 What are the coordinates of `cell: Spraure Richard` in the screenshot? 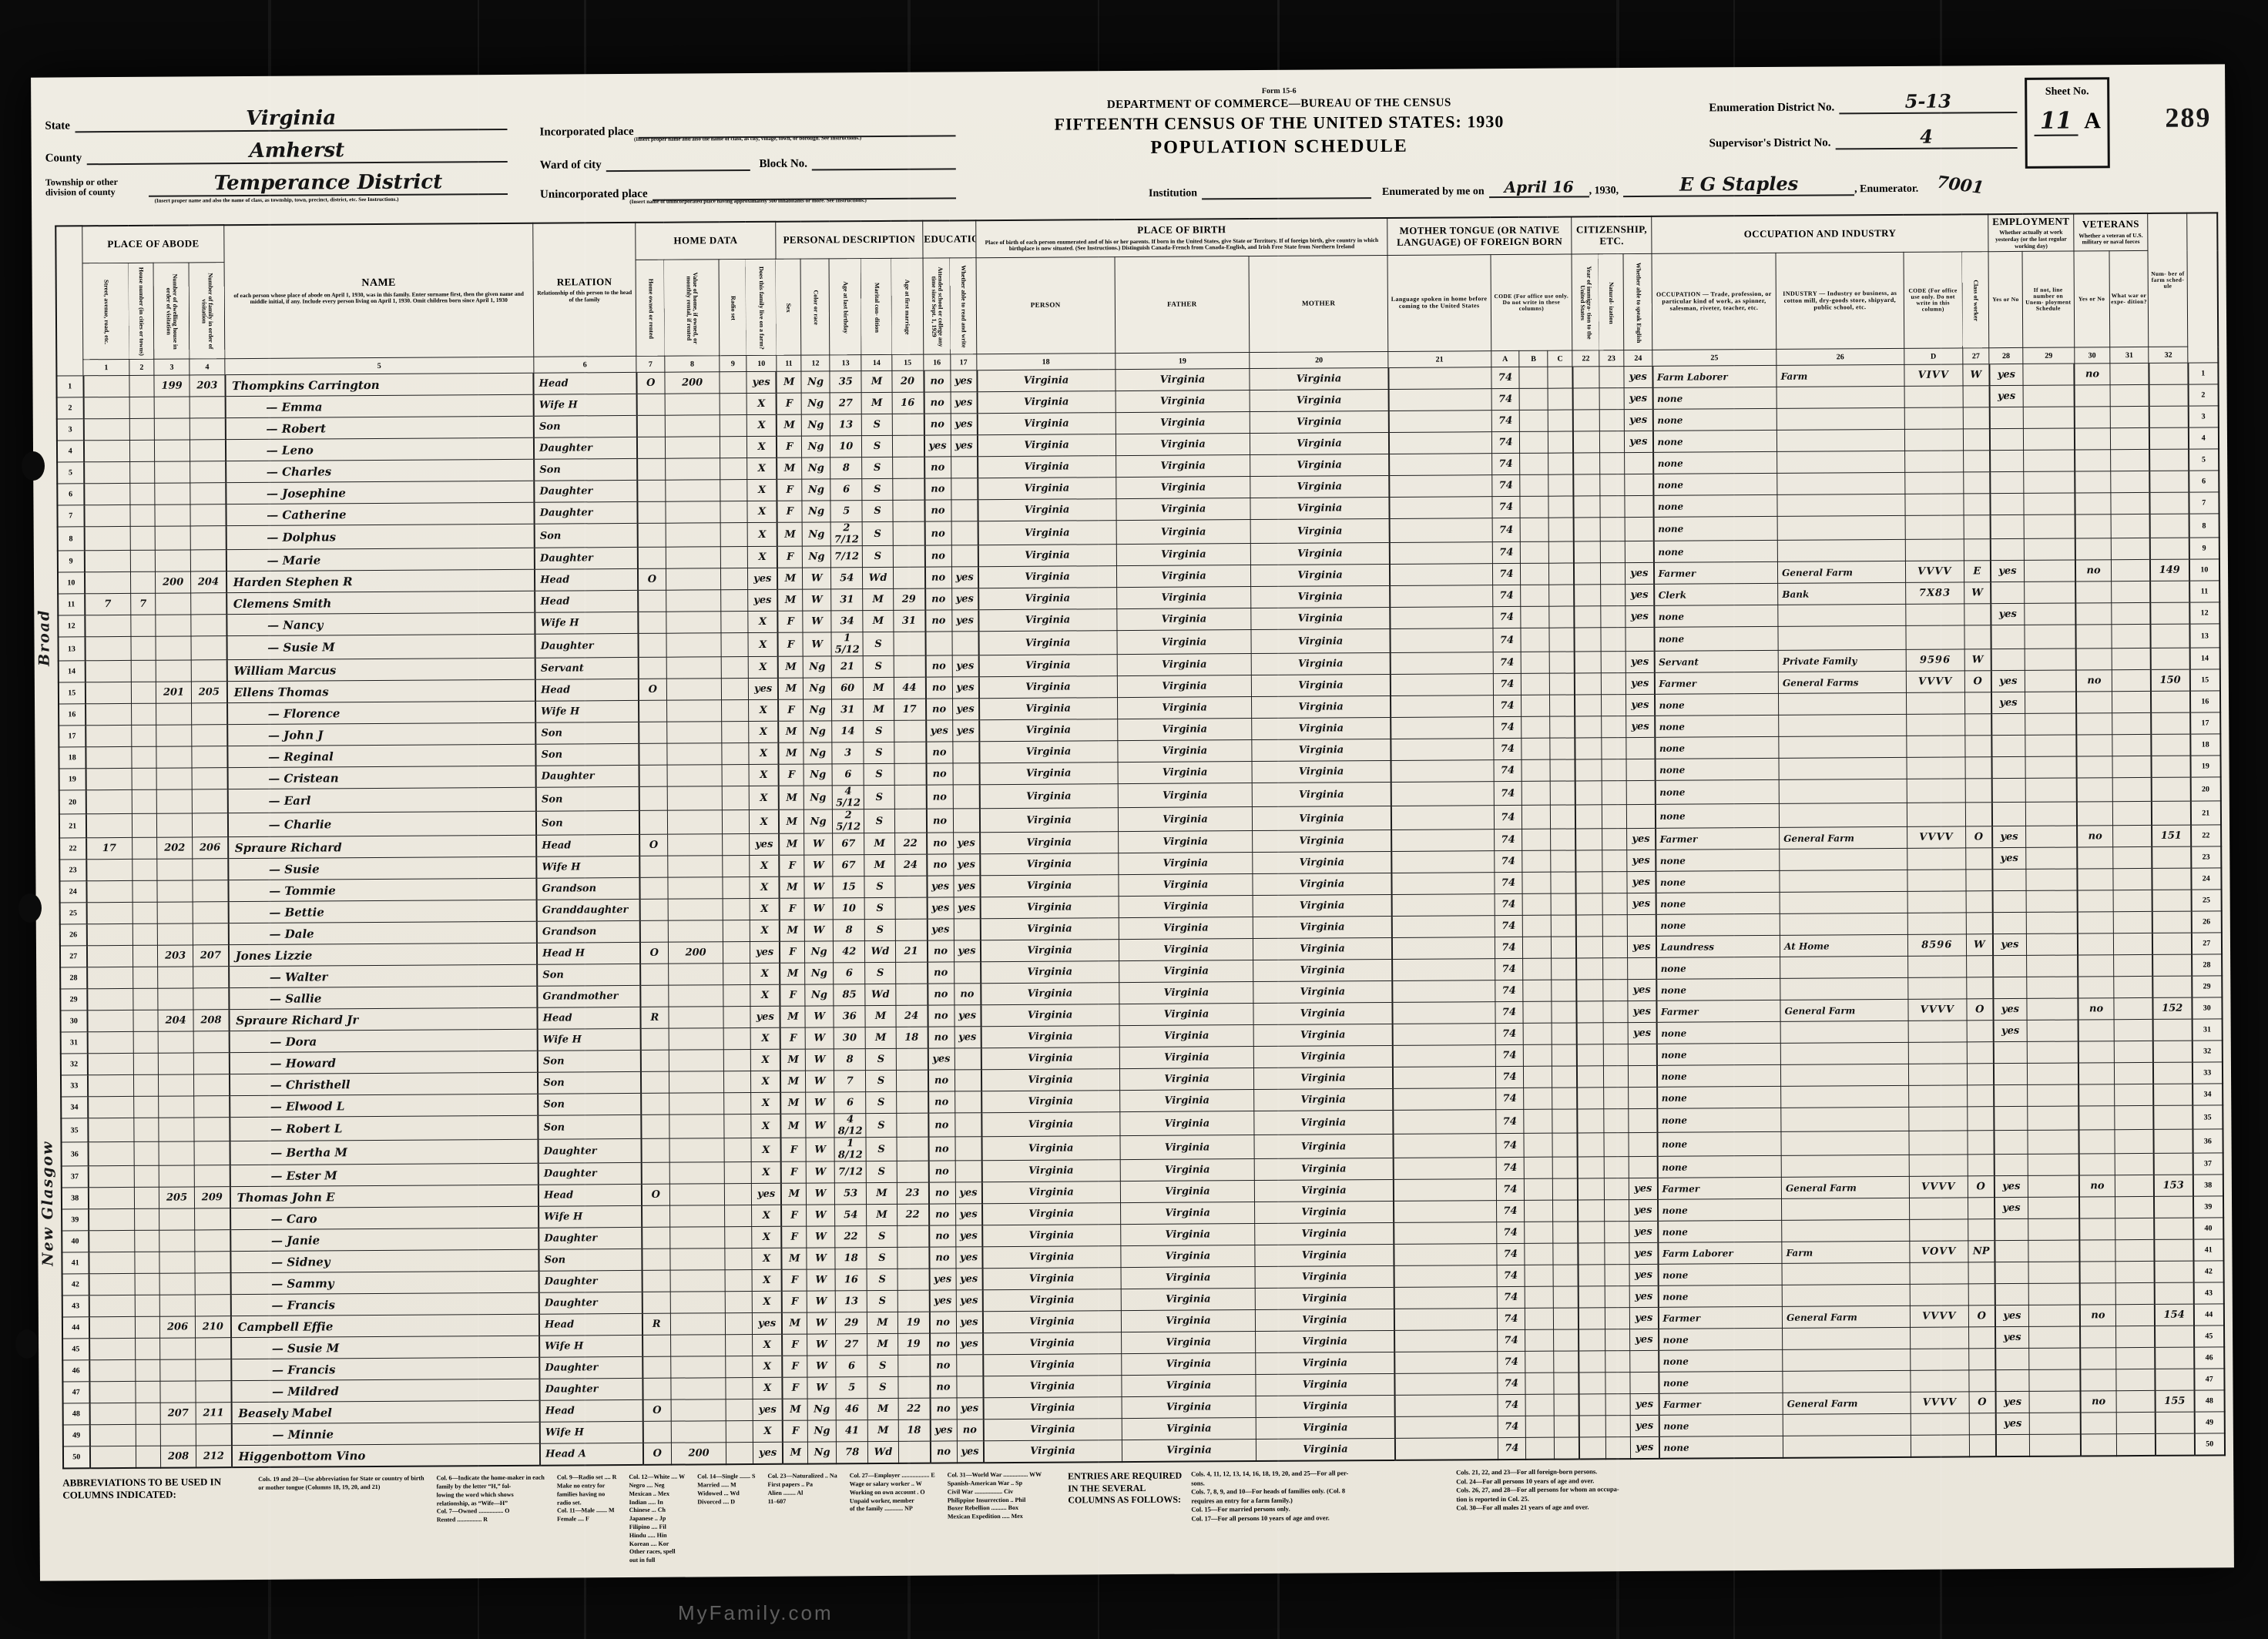 It's located at (382, 847).